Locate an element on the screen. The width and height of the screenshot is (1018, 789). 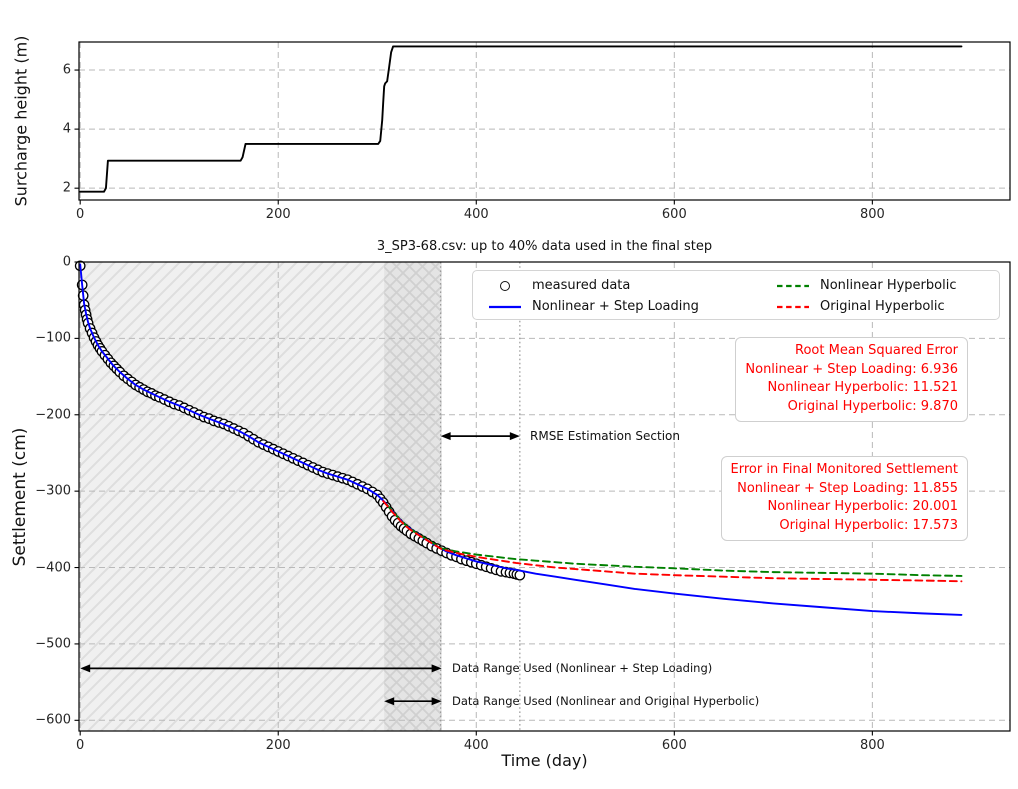
y-tick-label: −600 is located at coordinates (53, 720).